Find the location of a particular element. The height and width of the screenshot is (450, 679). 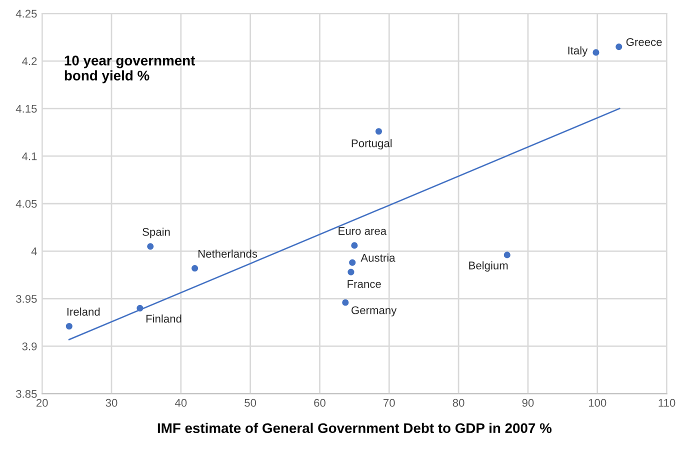

y-tick-label: 4.15 is located at coordinates (26, 108).